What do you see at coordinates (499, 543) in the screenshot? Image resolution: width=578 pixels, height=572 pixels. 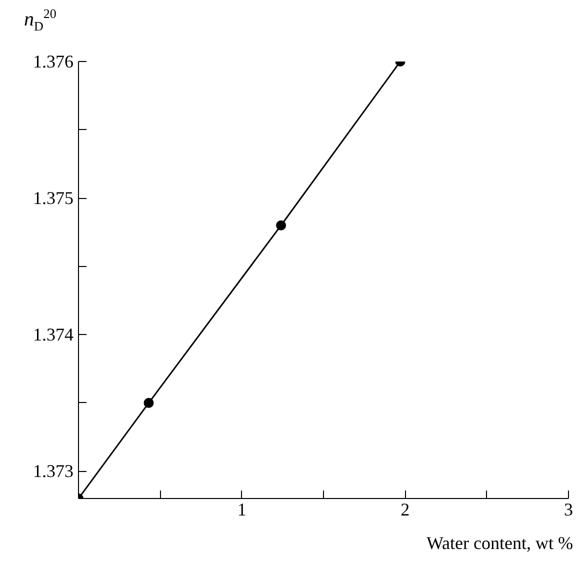 I see `x-axis-title: Water content, wt %` at bounding box center [499, 543].